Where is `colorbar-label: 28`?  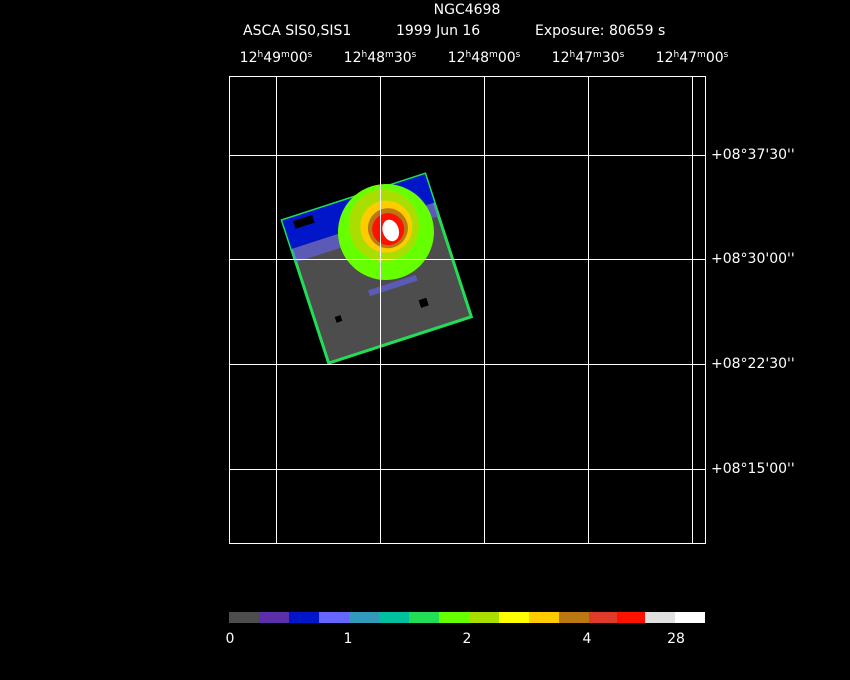
colorbar-label: 28 is located at coordinates (676, 639).